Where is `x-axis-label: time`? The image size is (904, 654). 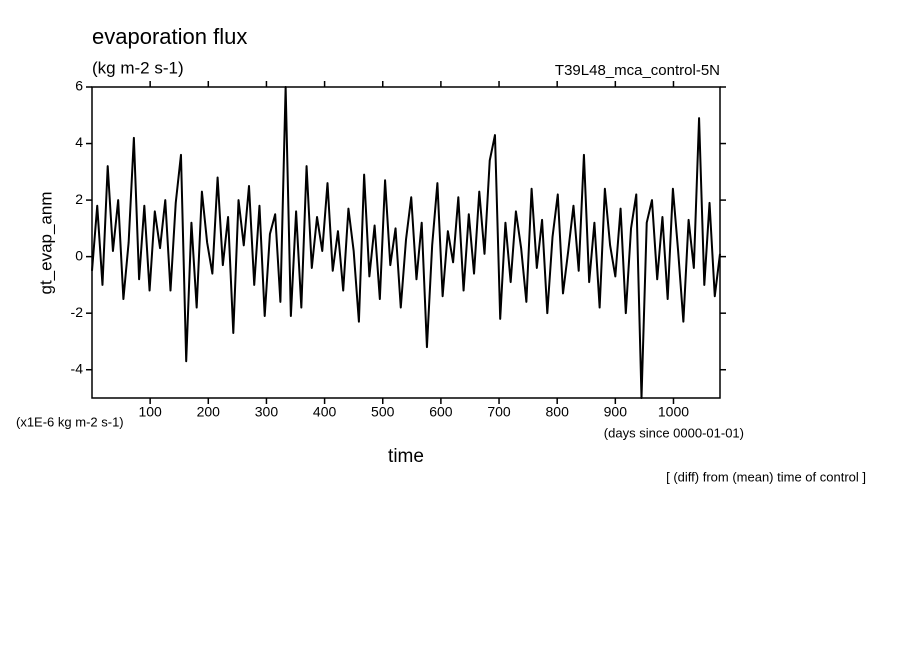
x-axis-label: time is located at coordinates (406, 456).